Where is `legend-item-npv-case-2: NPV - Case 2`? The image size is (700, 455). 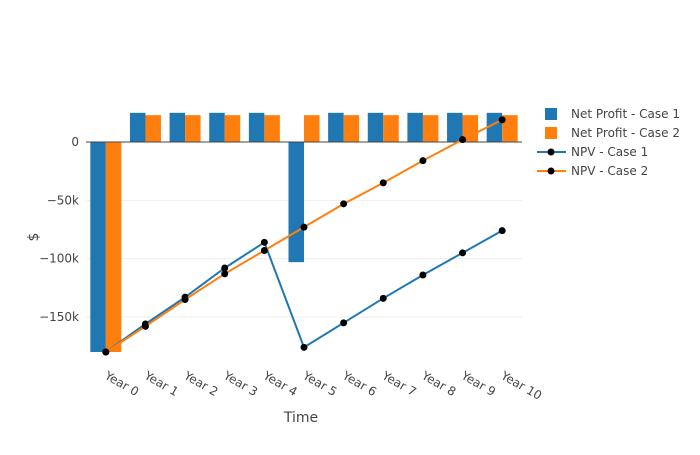
legend-item-npv-case-2: NPV - Case 2 is located at coordinates (592, 171).